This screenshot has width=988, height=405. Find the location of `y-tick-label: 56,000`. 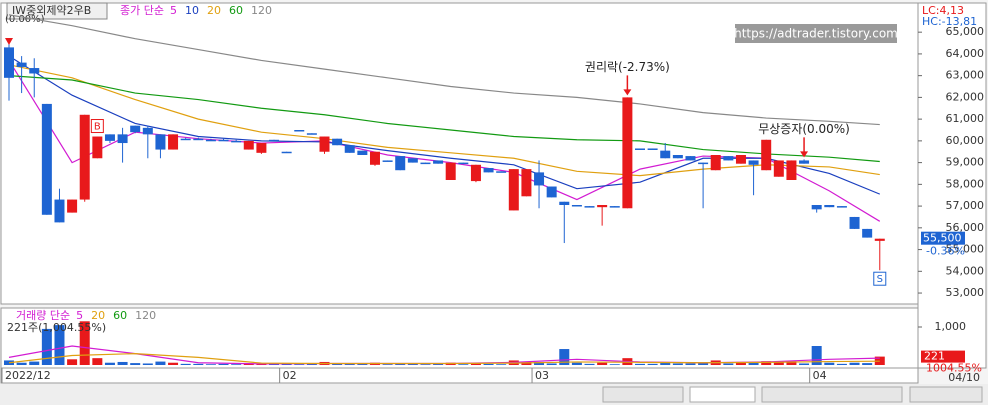

y-tick-label: 56,000 is located at coordinates (965, 227).